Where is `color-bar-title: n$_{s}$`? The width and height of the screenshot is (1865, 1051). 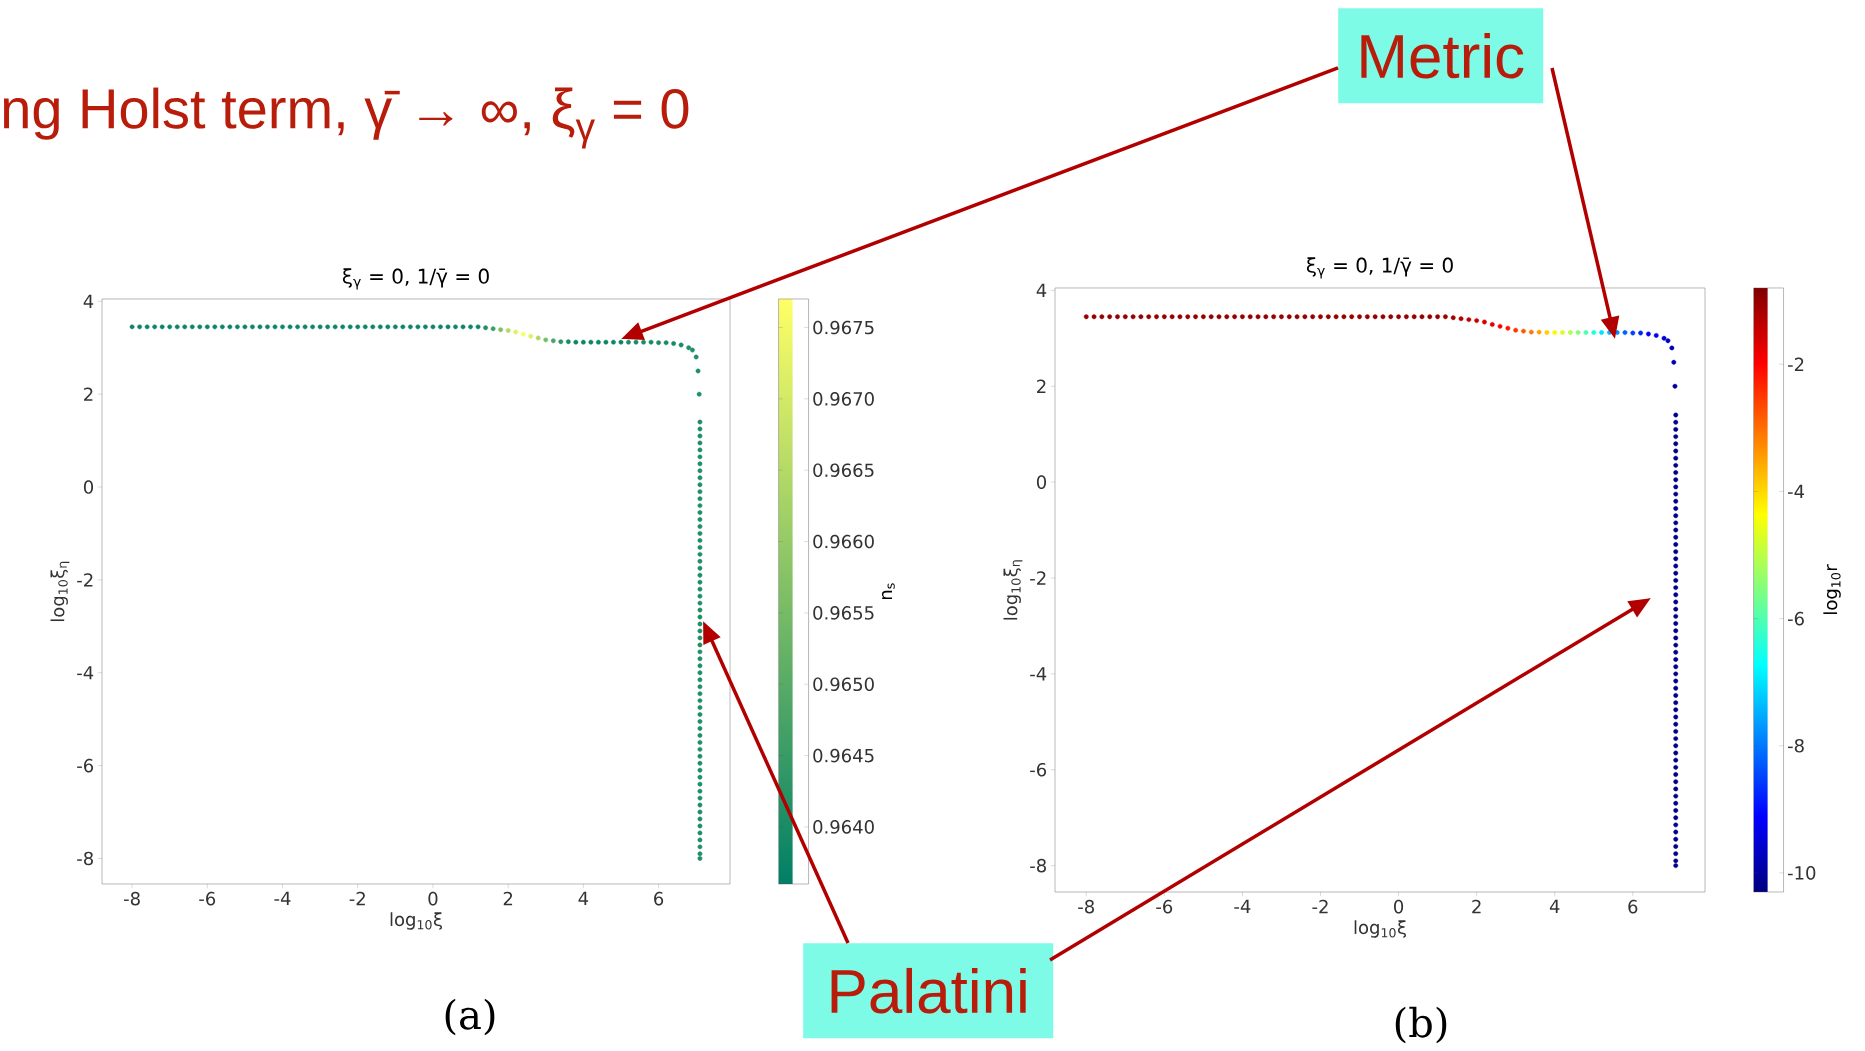 color-bar-title: n$_{s}$ is located at coordinates (888, 591).